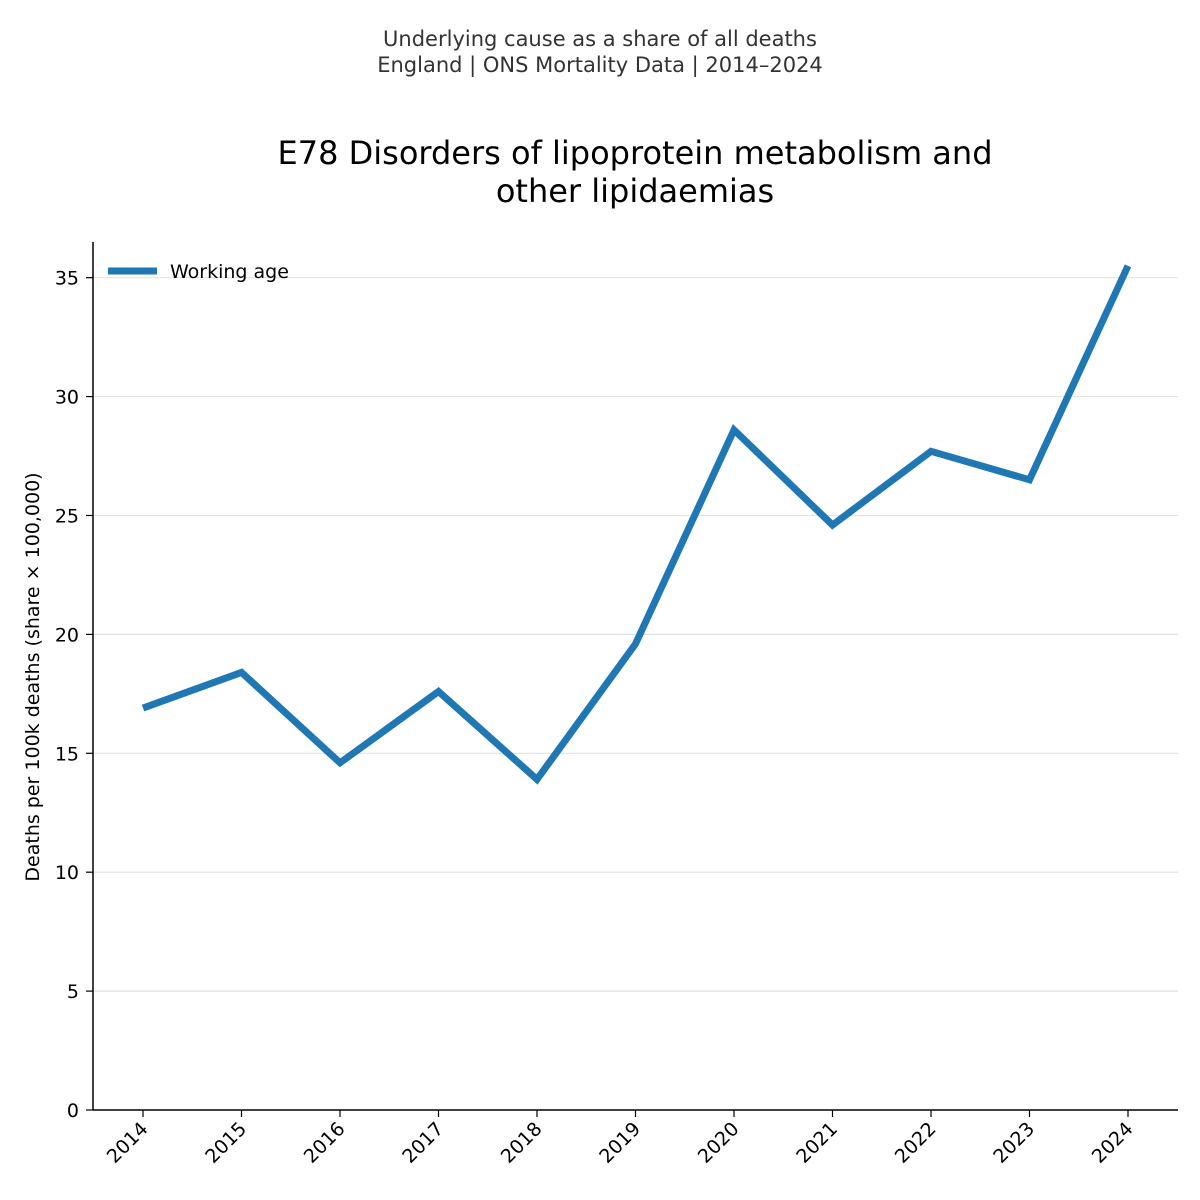  I want to click on x-tick-label: 2018, so click(522, 1143).